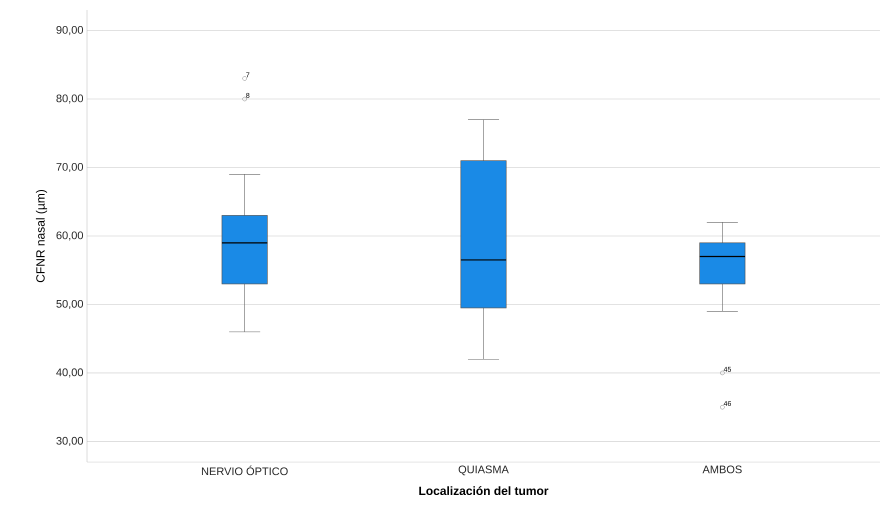 Image resolution: width=880 pixels, height=524 pixels. Describe the element at coordinates (722, 470) in the screenshot. I see `x-tick-label: AMBOS` at that location.